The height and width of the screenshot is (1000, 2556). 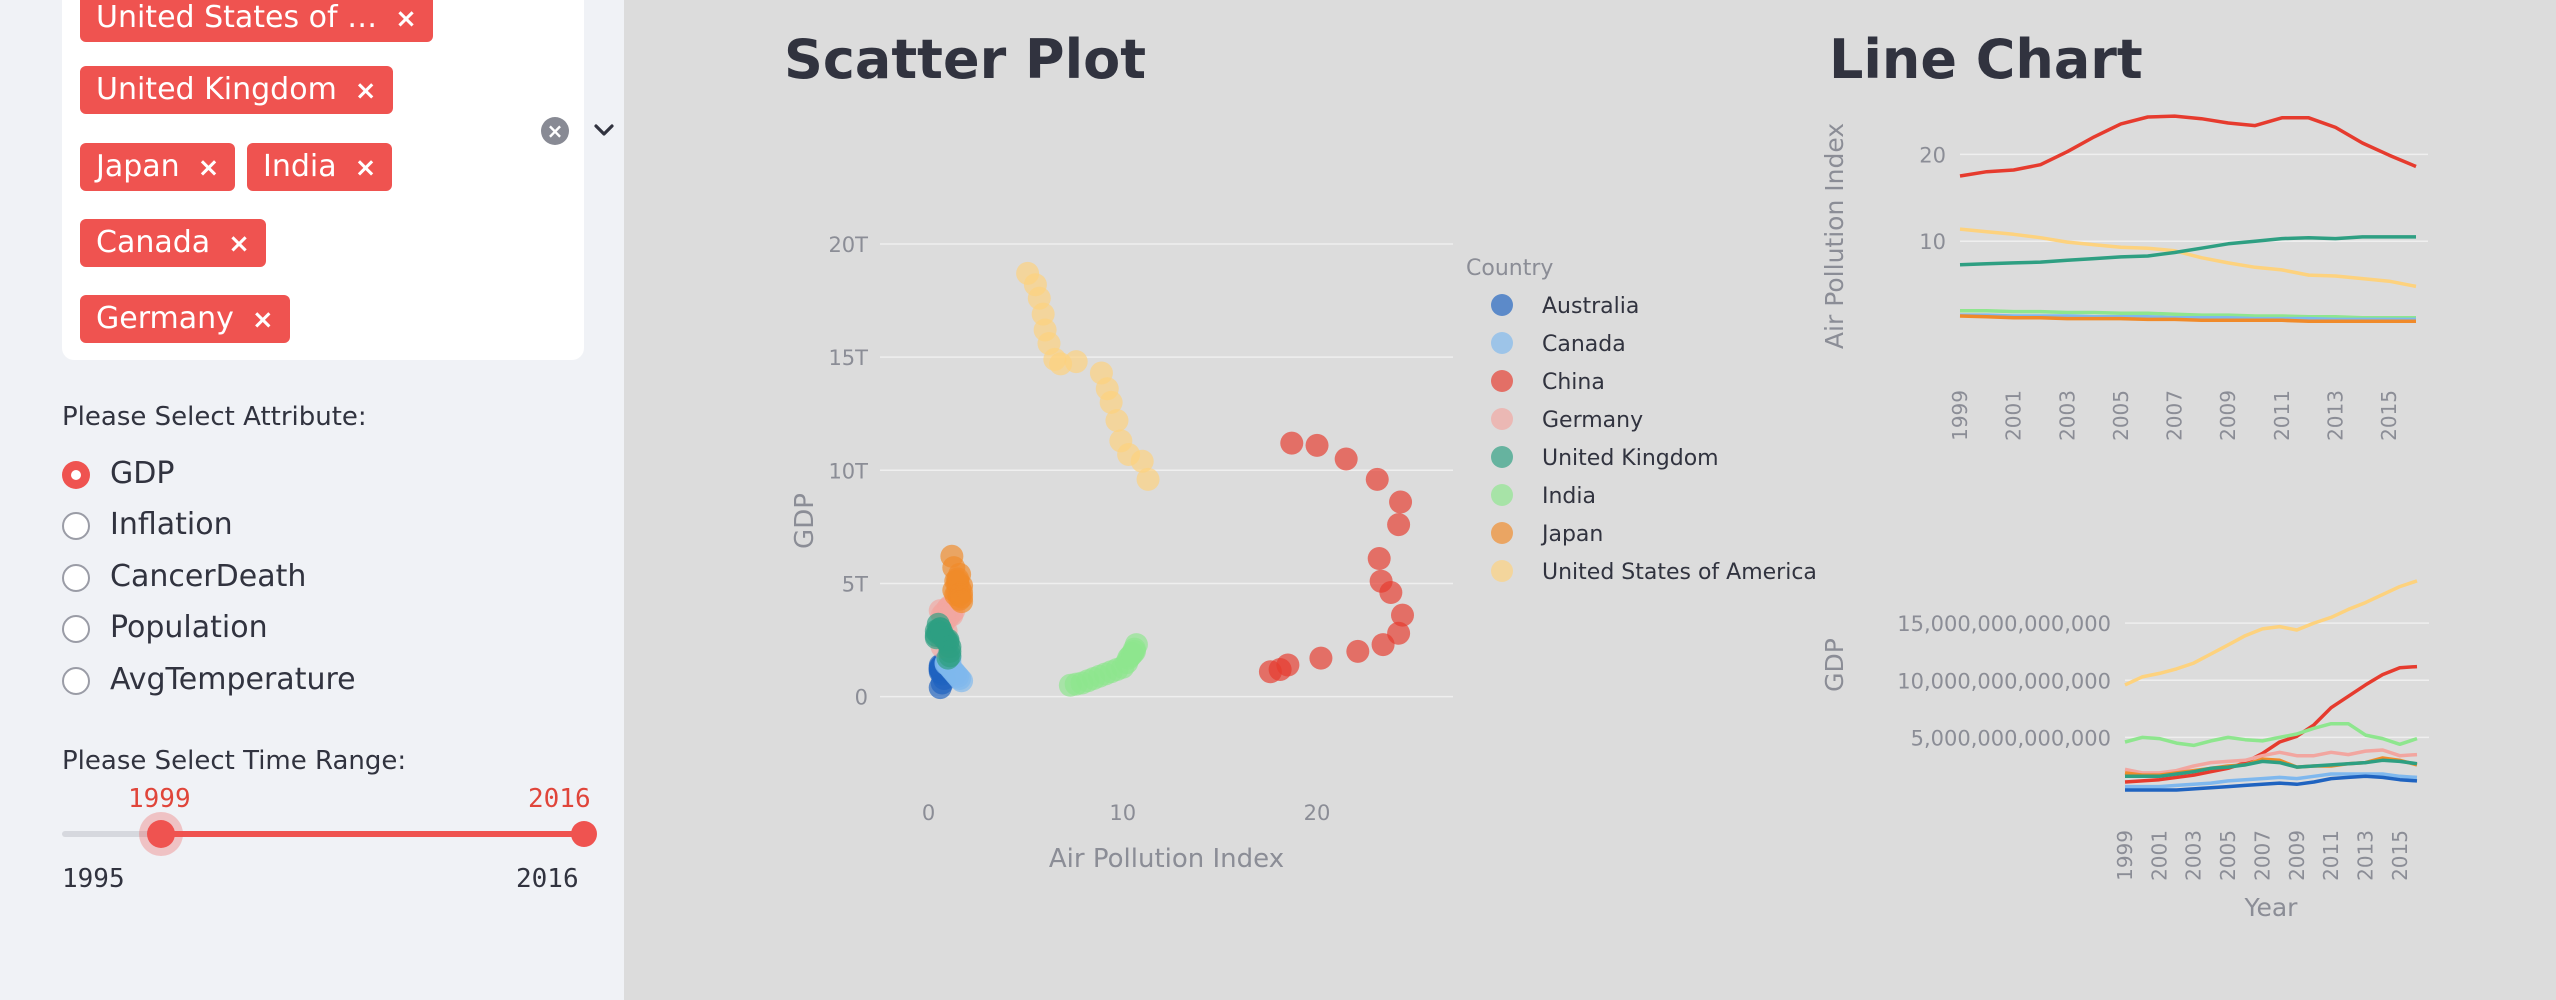 I want to click on y-tick-label: 0, so click(x=861, y=698).